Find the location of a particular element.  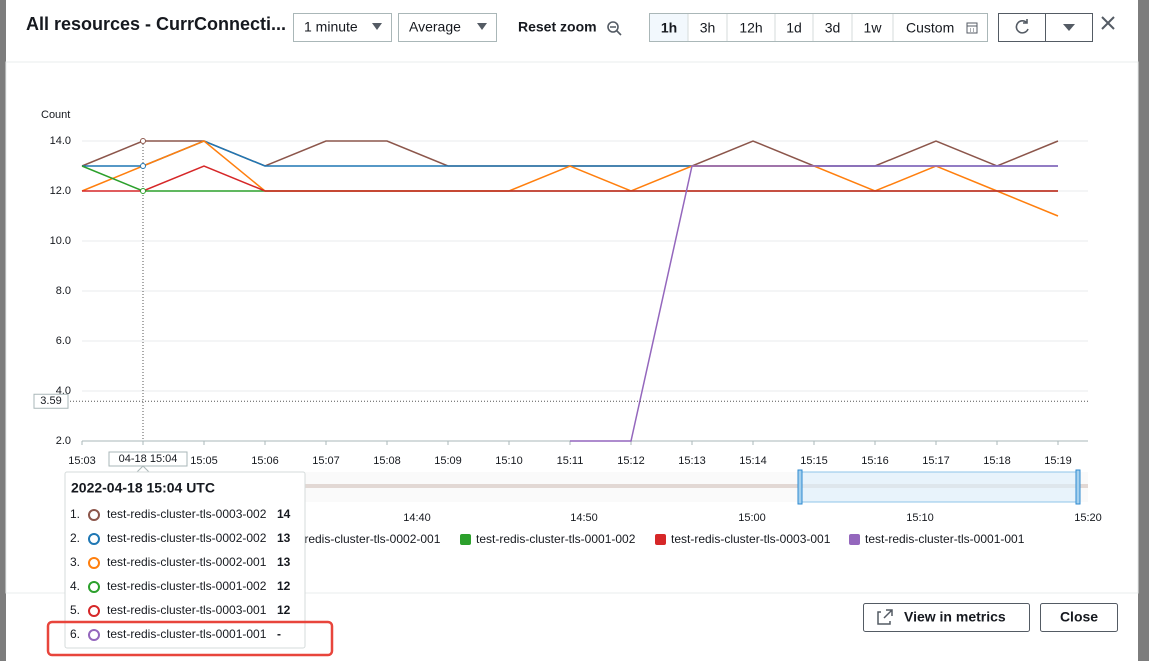

crosshair-y-label: 3.59 is located at coordinates (50, 401).